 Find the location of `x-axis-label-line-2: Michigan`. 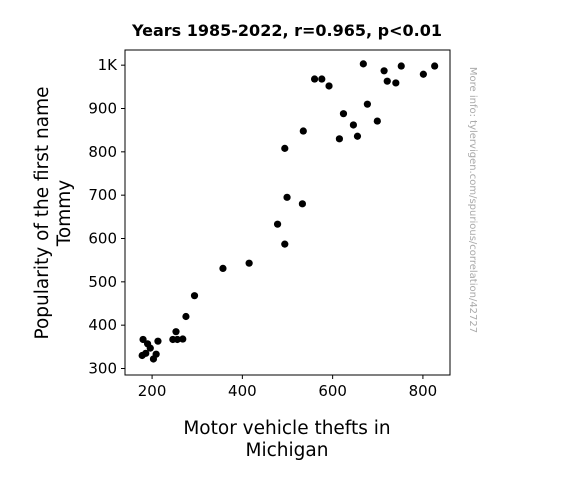

x-axis-label-line-2: Michigan is located at coordinates (287, 450).